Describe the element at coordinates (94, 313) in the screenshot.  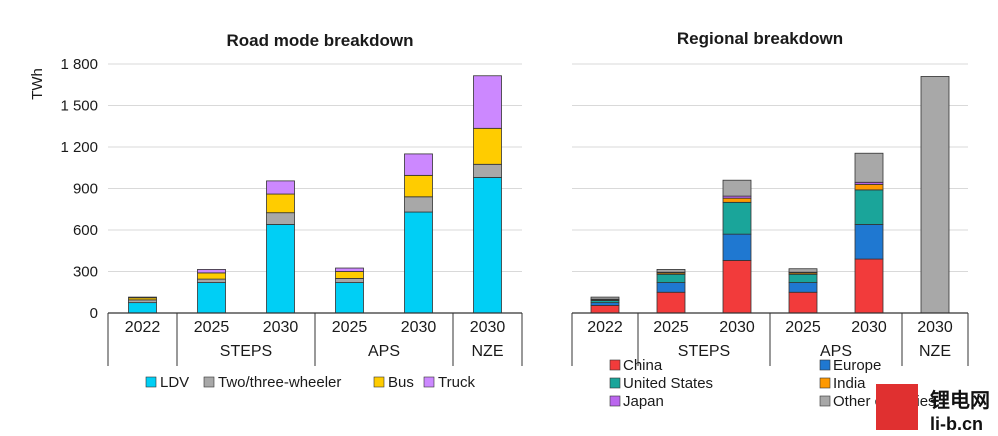
I see `left-y-tick-label: 0` at that location.